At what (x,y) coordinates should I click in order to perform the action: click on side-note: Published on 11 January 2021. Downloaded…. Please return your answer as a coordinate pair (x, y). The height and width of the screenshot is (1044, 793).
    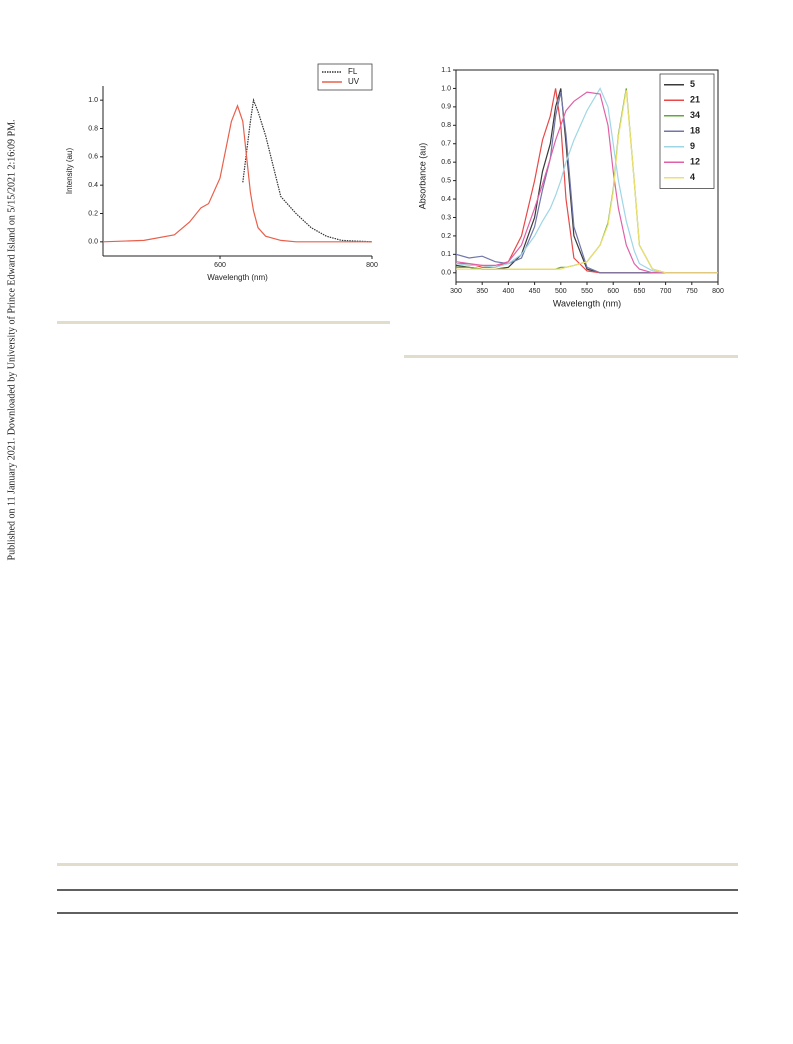
    Looking at the image, I should click on (11, 340).